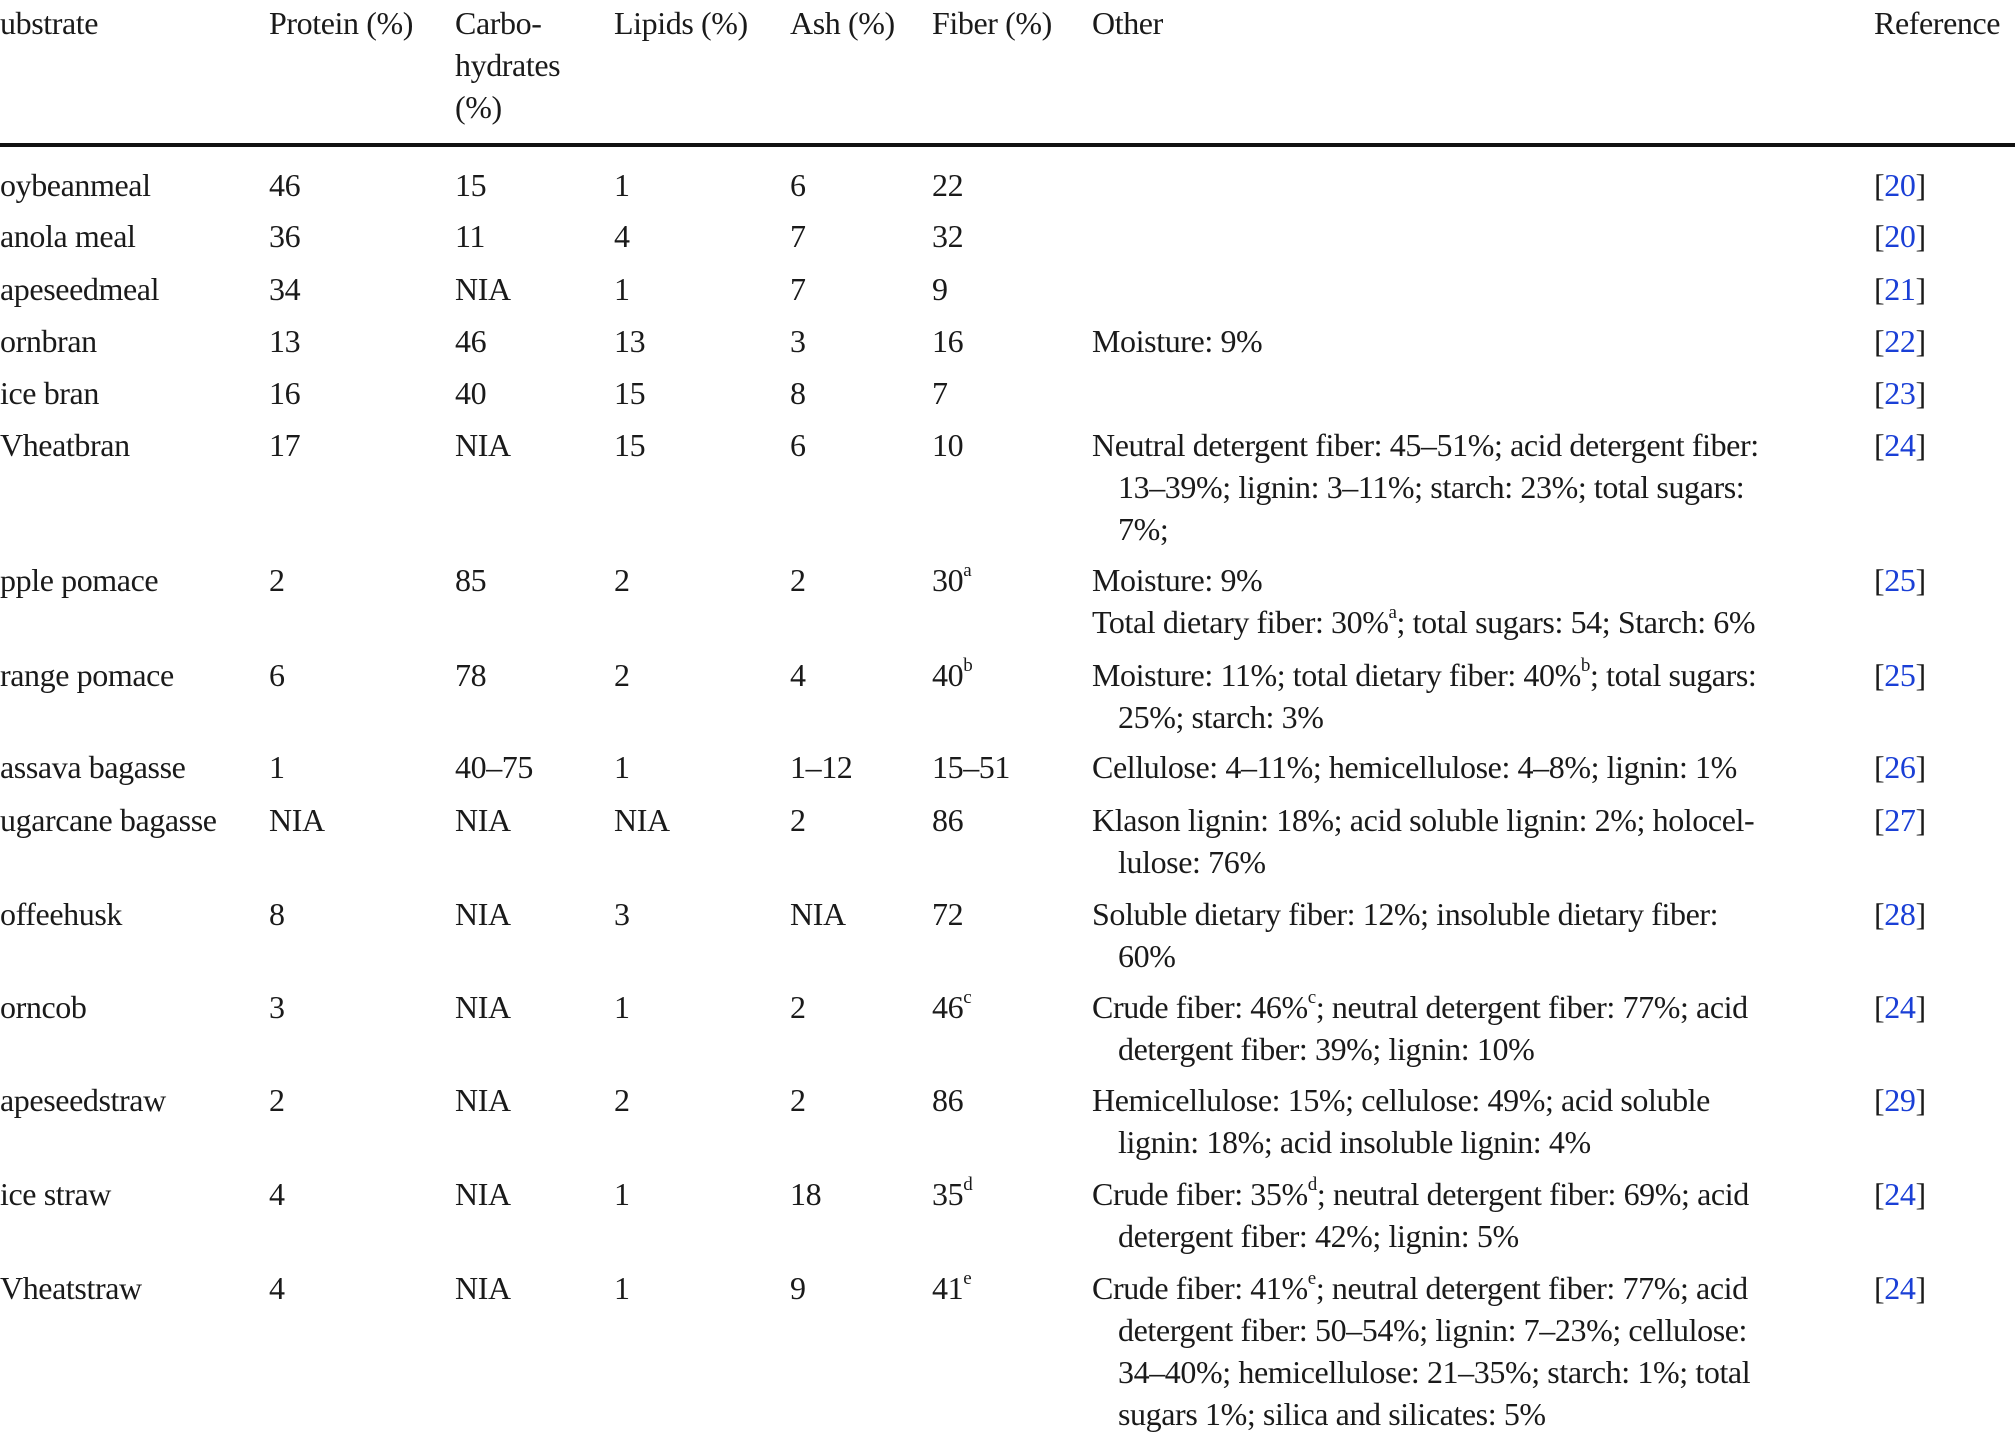  I want to click on reference-number: 22, so click(1900, 341).